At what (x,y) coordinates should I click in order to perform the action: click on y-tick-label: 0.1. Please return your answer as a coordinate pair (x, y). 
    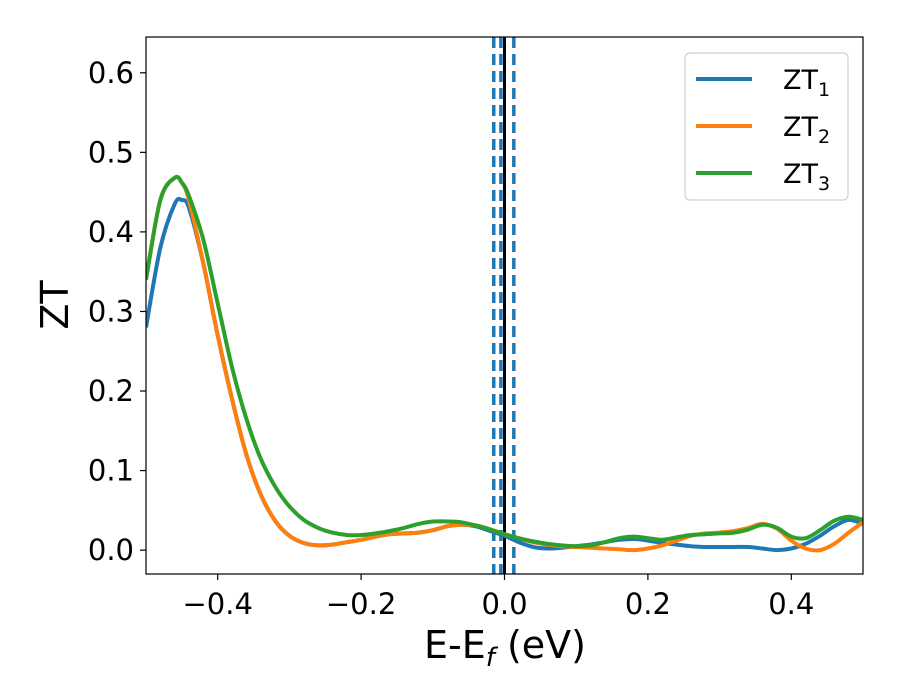
    Looking at the image, I should click on (111, 471).